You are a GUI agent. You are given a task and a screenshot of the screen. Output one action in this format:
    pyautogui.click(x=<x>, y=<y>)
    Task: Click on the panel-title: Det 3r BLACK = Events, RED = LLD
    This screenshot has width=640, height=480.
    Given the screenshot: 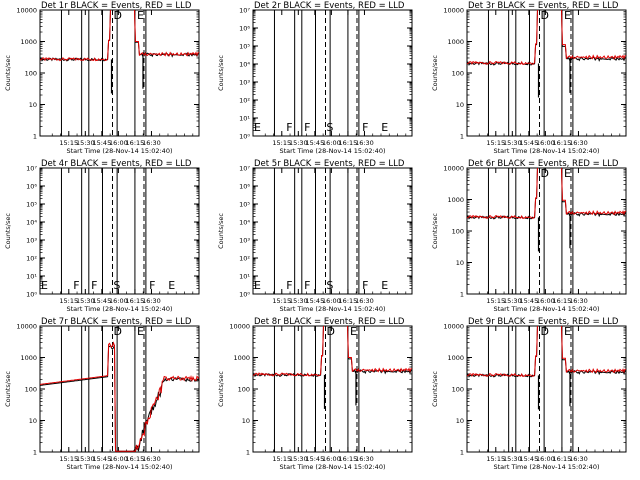 What is the action you would take?
    pyautogui.click(x=543, y=6)
    